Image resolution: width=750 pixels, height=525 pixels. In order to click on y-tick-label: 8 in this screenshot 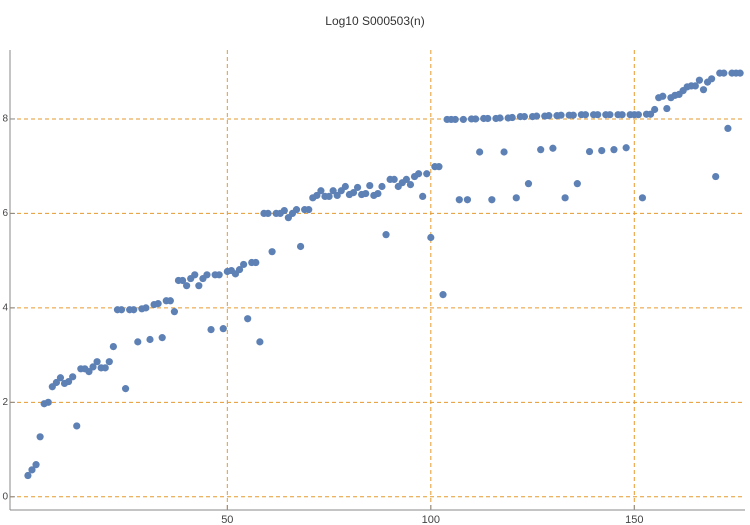, I will do `click(5, 119)`.